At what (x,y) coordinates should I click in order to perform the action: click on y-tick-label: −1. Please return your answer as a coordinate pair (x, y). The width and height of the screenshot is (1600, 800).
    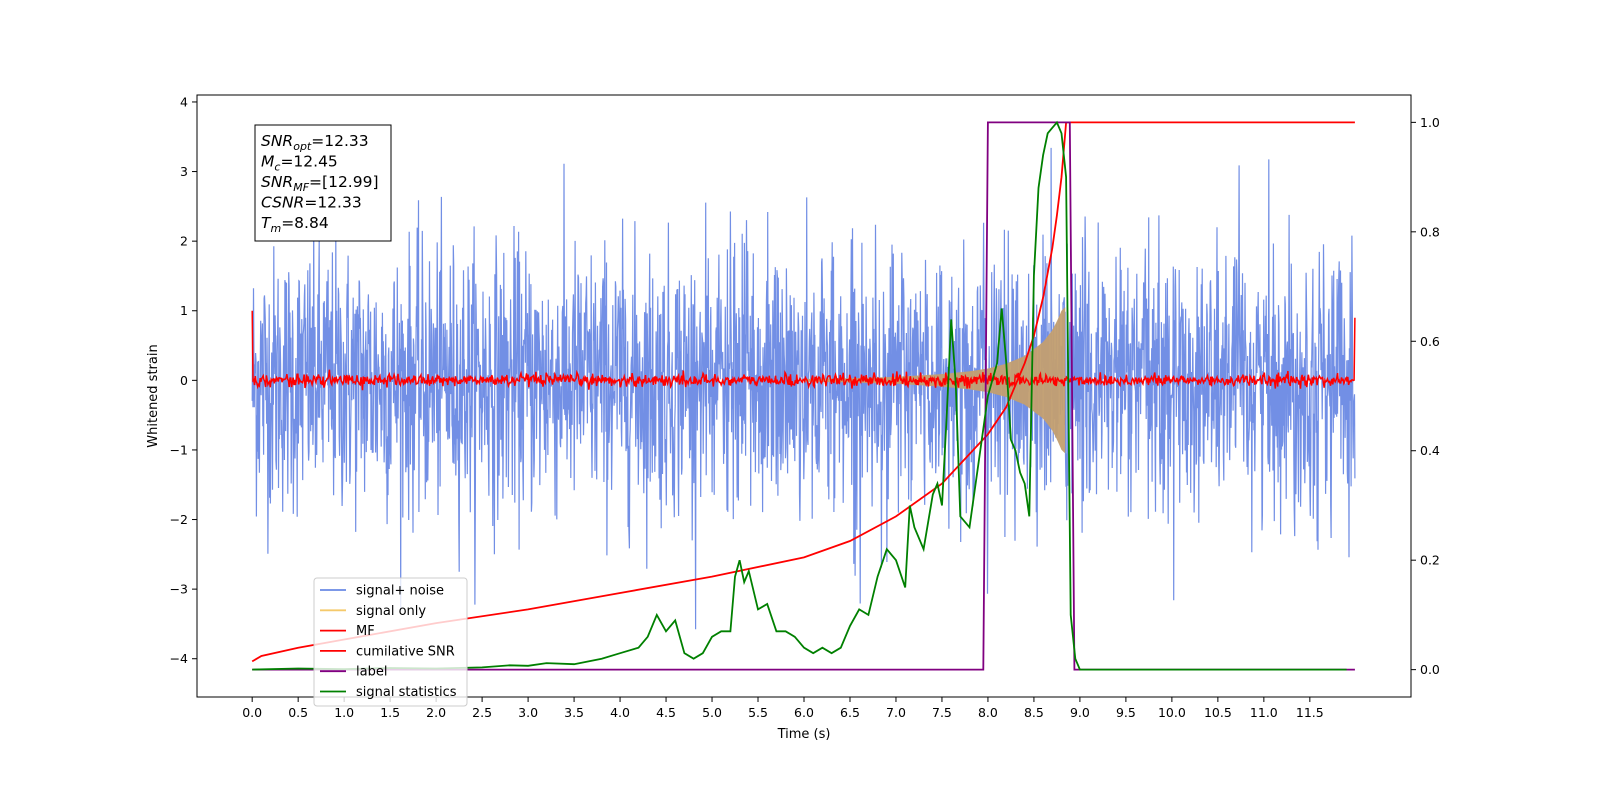
    Looking at the image, I should click on (179, 449).